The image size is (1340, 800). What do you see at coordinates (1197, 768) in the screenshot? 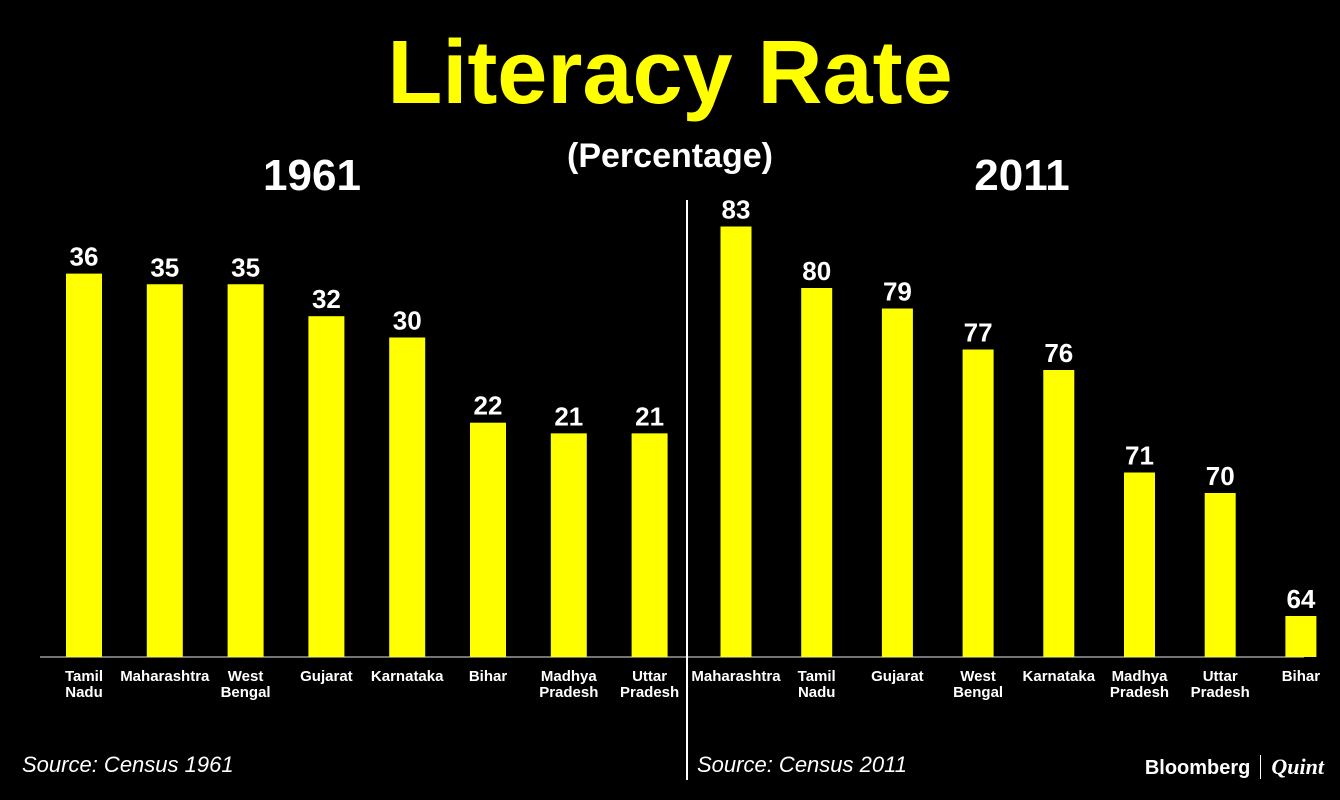
I see `logo-brand: Bloomberg` at bounding box center [1197, 768].